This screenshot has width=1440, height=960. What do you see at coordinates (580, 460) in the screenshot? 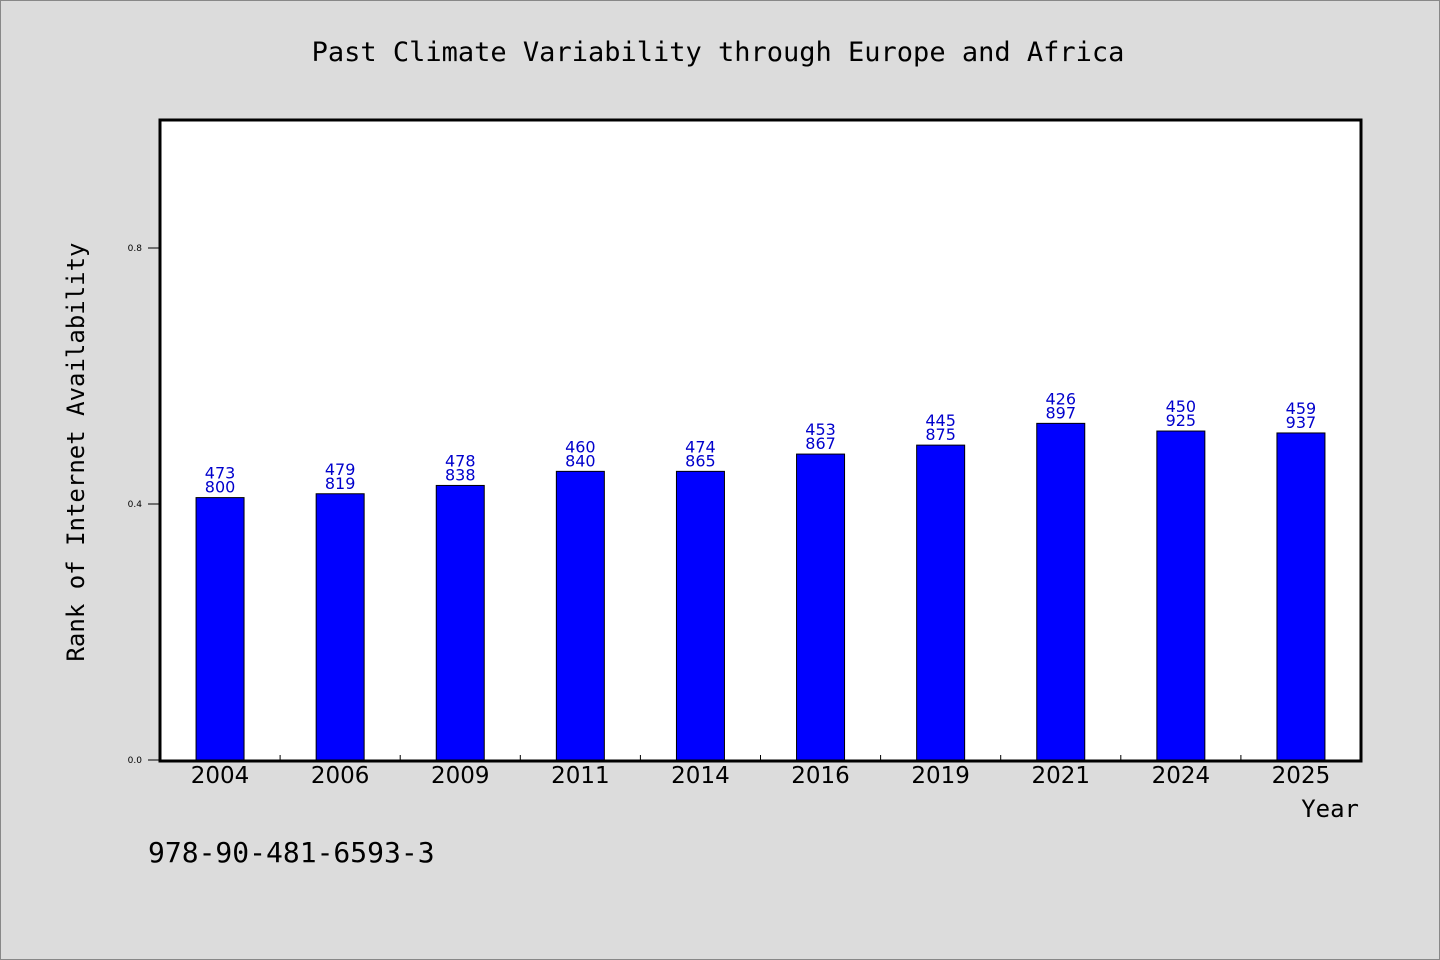
I see `bar-label-bottom: 840` at bounding box center [580, 460].